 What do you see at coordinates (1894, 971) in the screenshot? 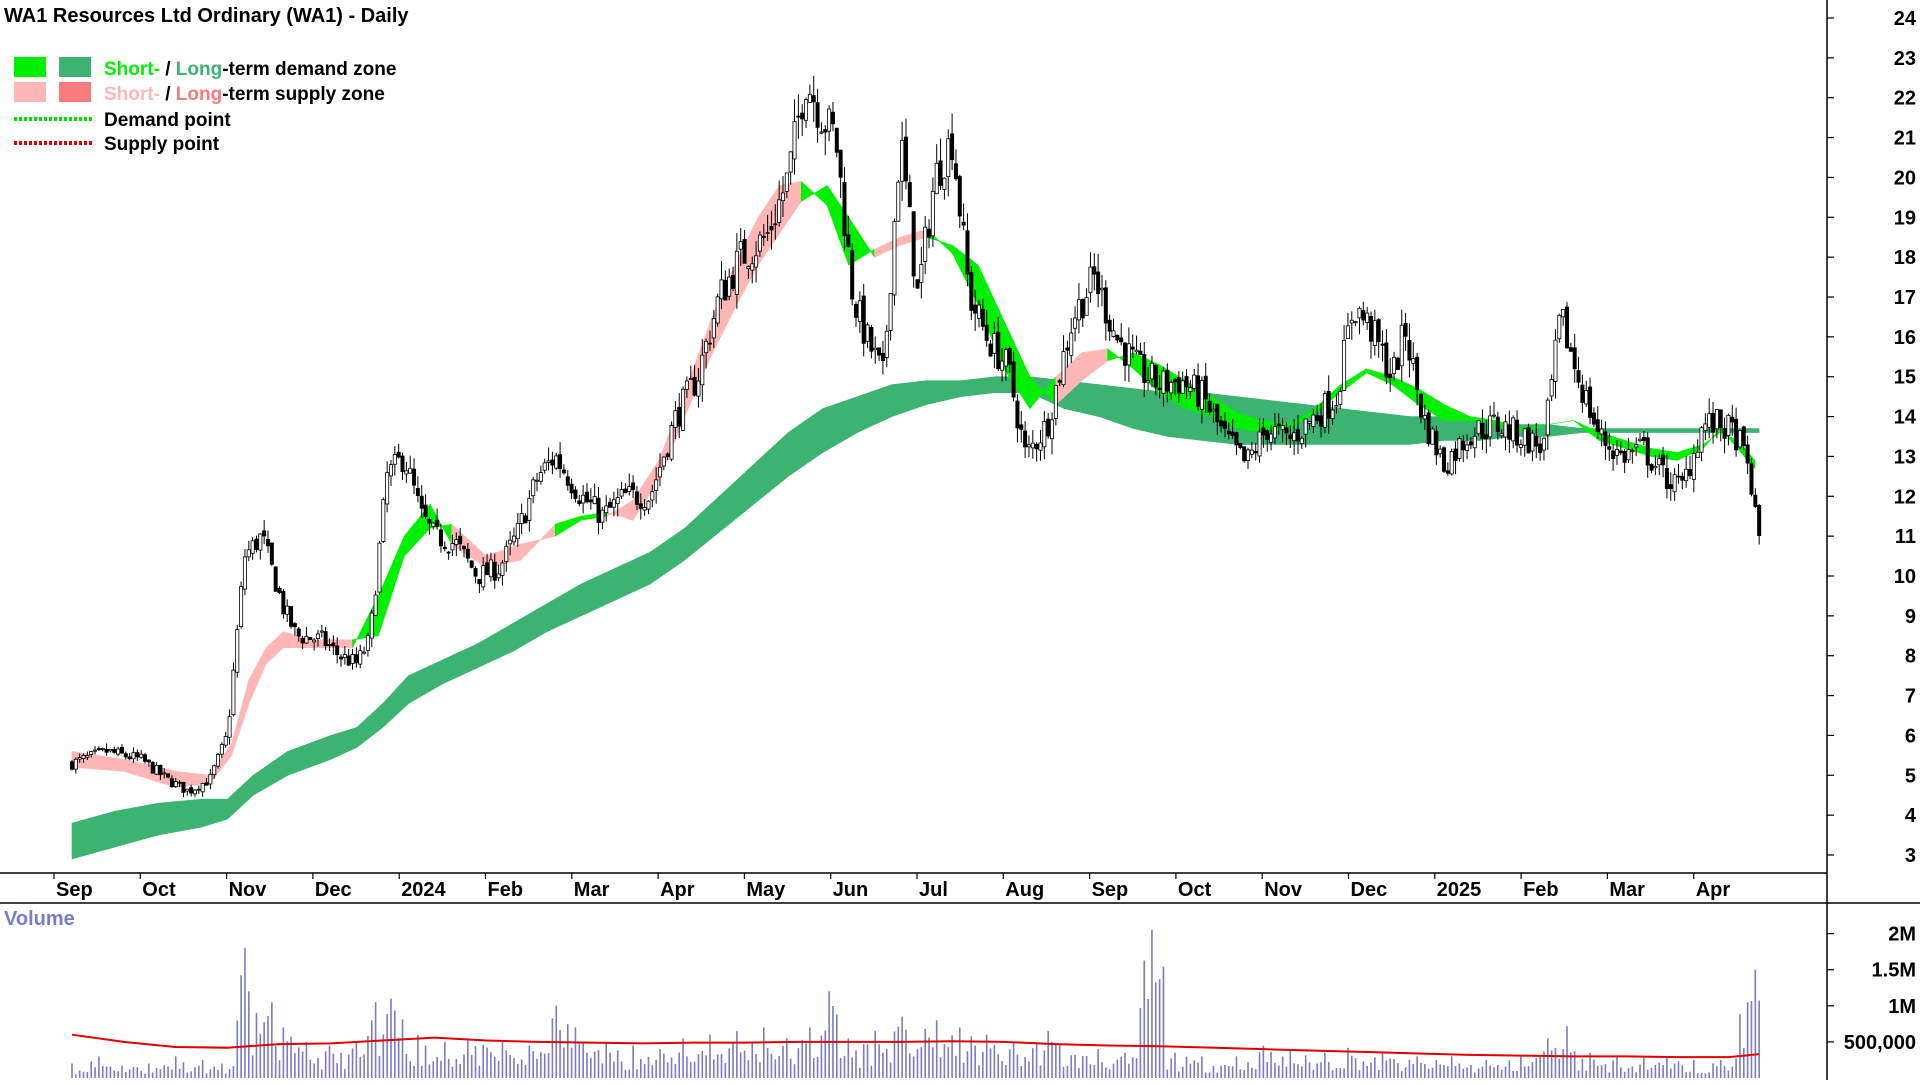
I see `volume-tick-label: 1.5M` at bounding box center [1894, 971].